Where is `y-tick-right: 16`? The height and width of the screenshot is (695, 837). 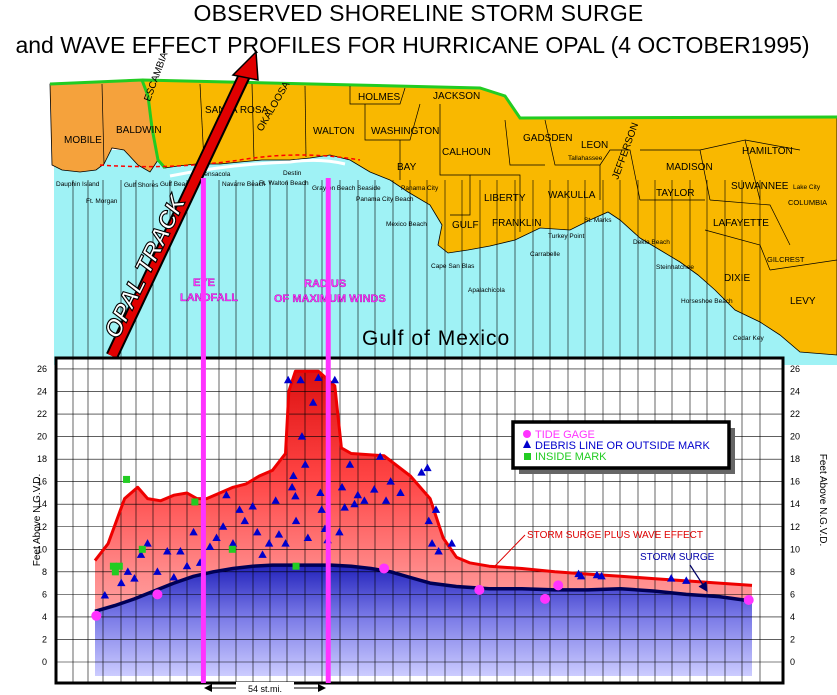
y-tick-right: 16 is located at coordinates (795, 482).